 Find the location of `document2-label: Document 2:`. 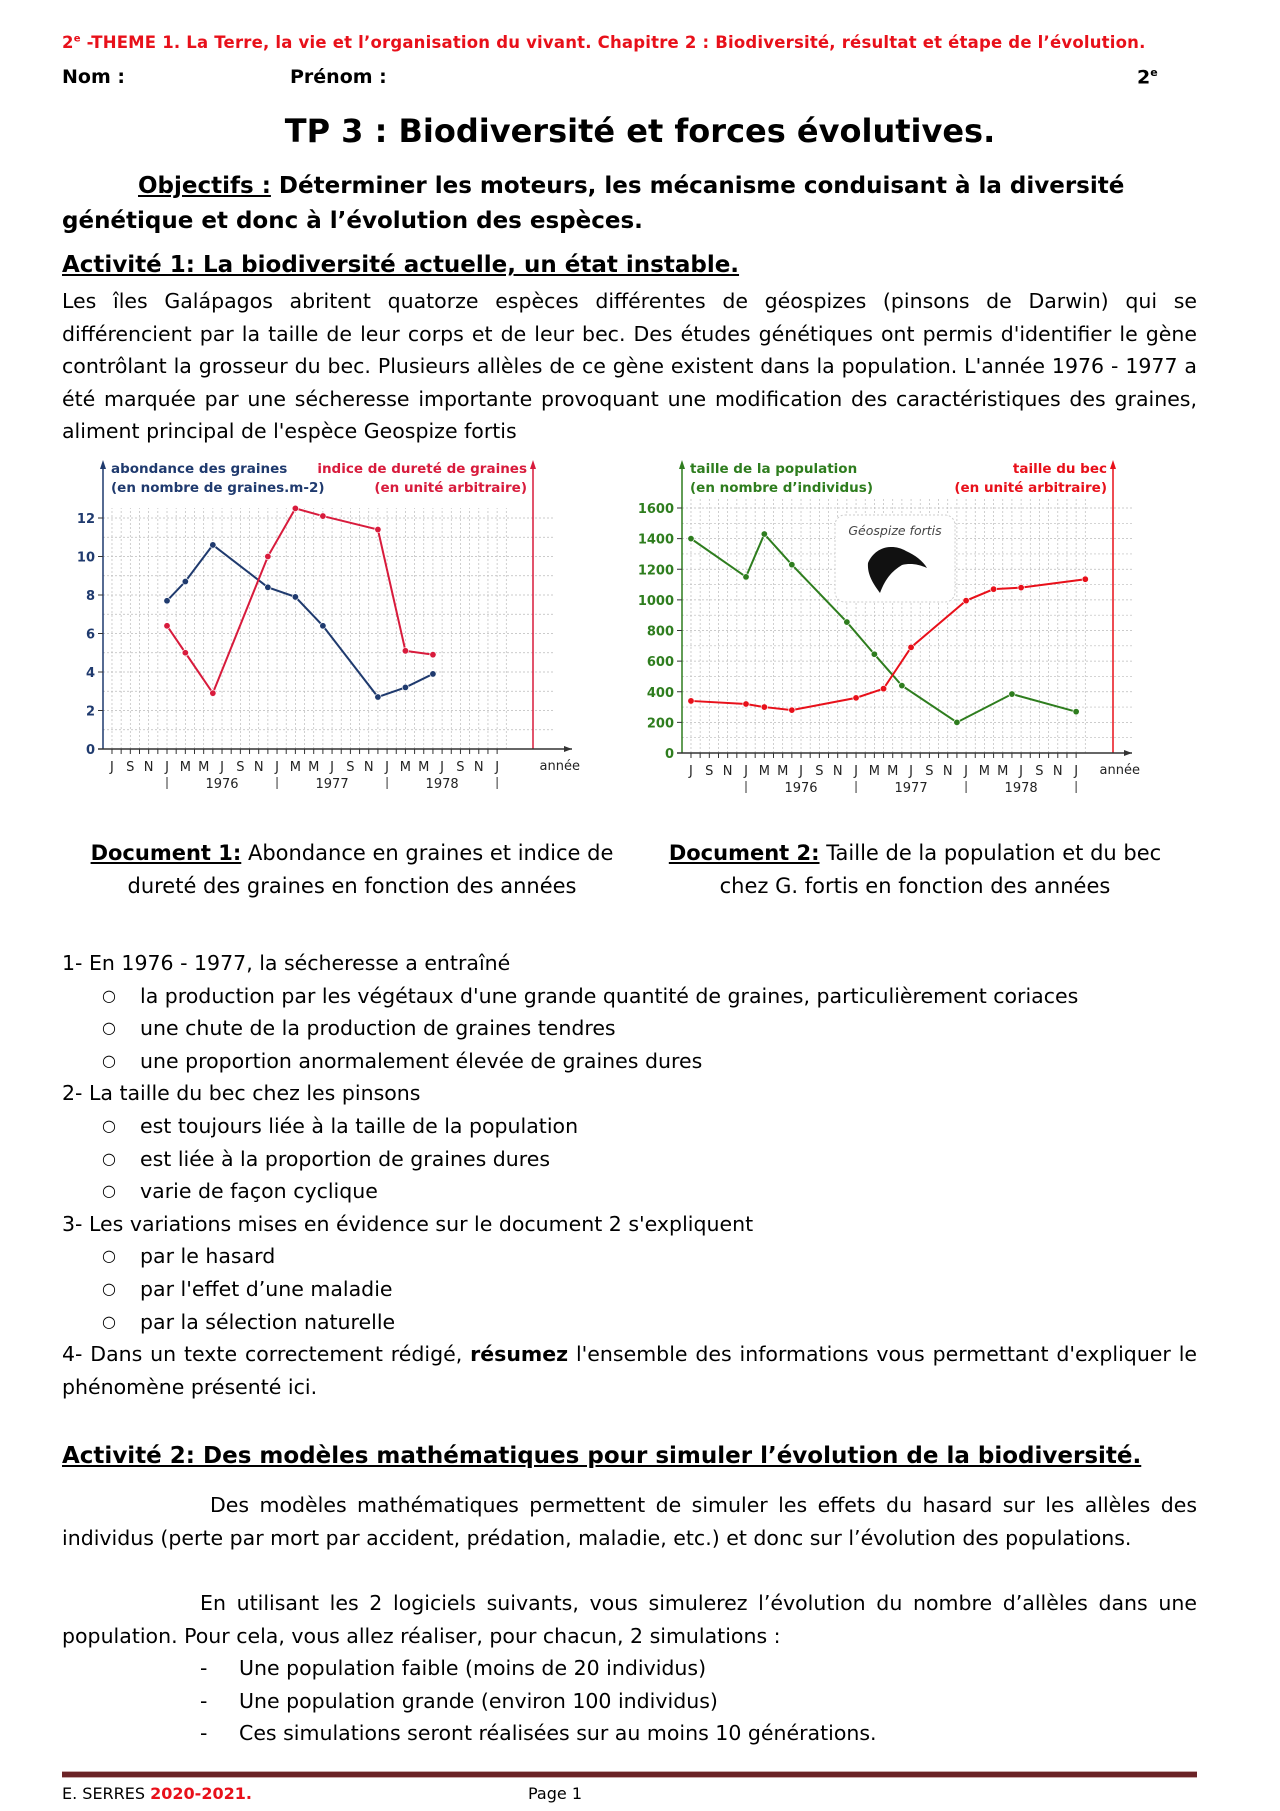

document2-label: Document 2: is located at coordinates (744, 853).